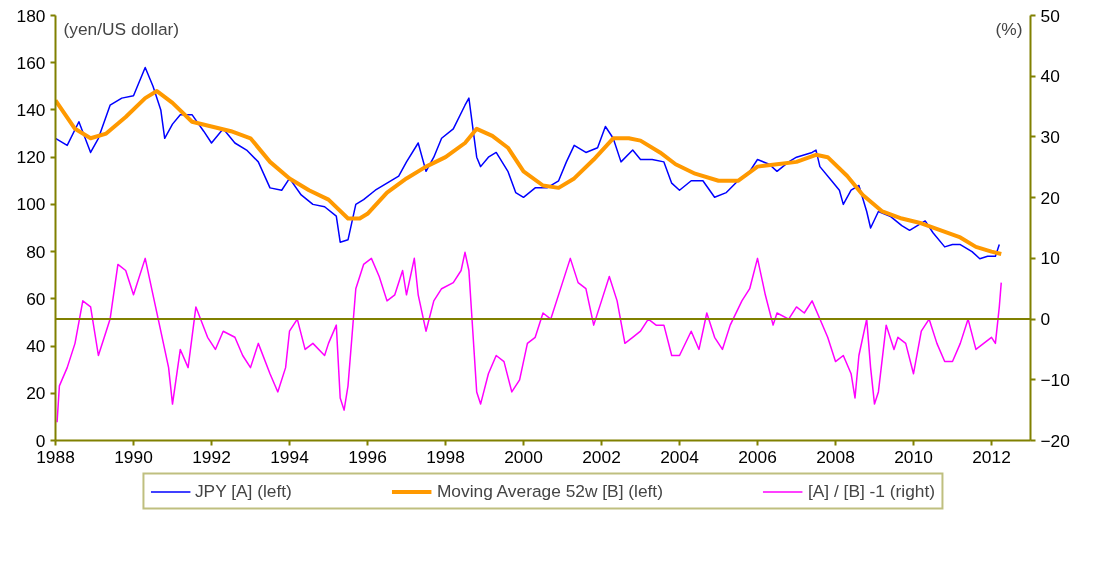 This screenshot has width=1097, height=566. I want to click on x-tick-label: 1992, so click(211, 456).